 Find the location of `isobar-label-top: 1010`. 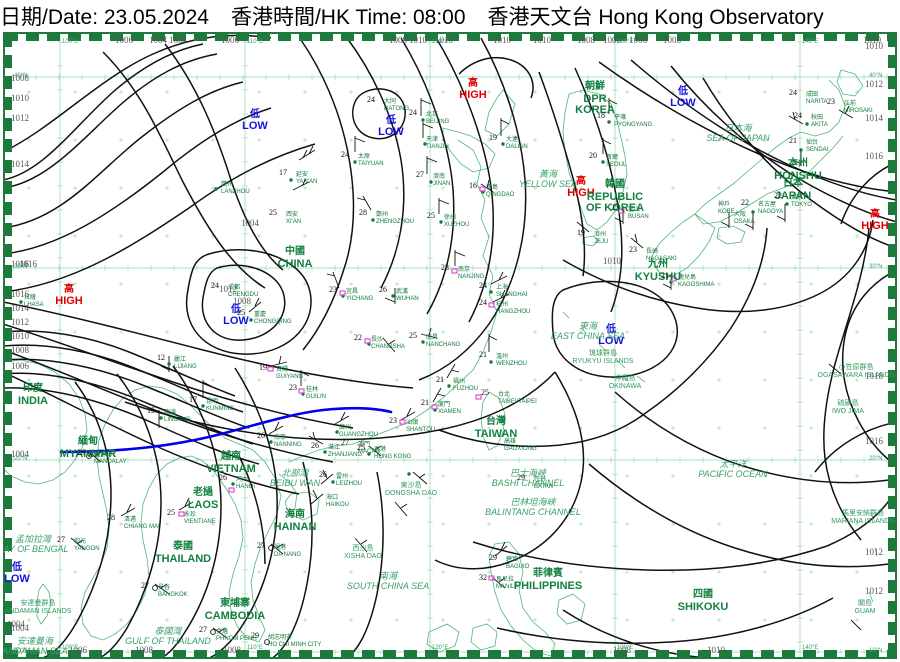

isobar-label-top: 1010 is located at coordinates (444, 40).